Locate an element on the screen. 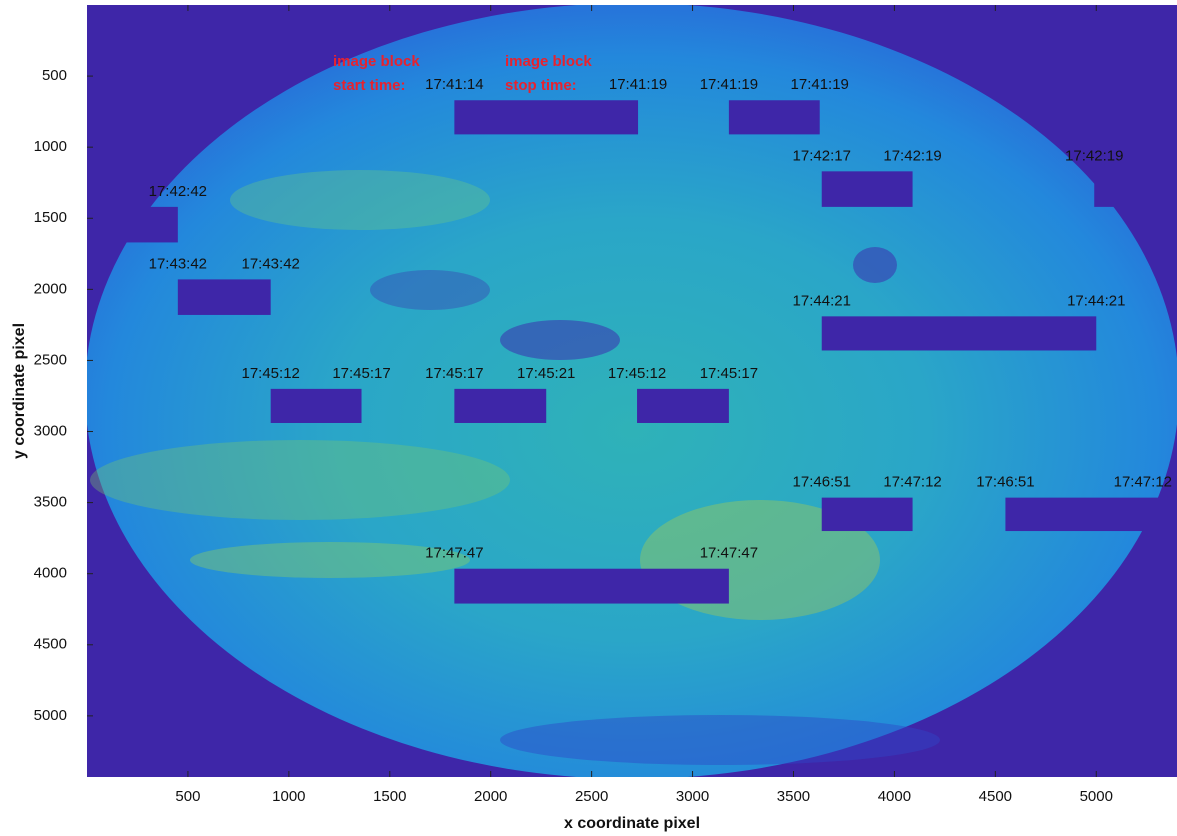  start-time-label: 17:44:21 is located at coordinates (822, 300).